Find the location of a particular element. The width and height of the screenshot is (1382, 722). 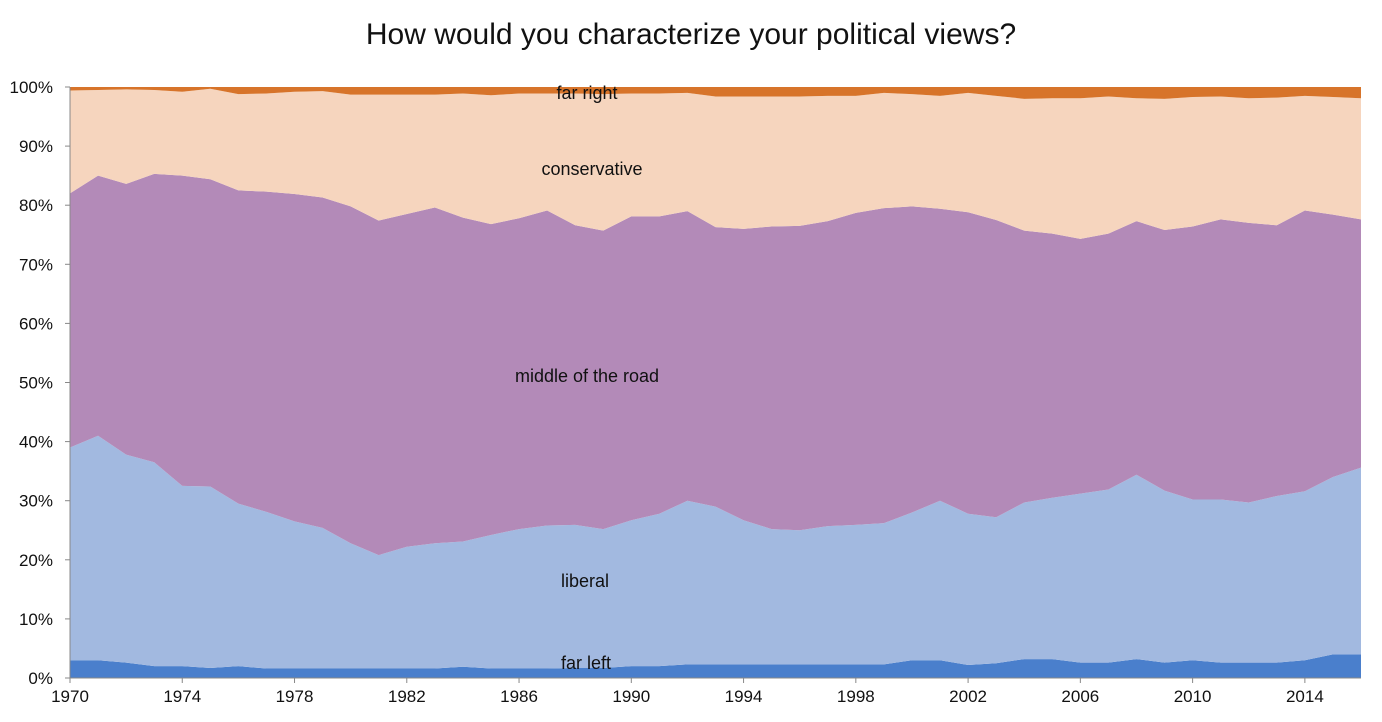

y-tick-label: 70% is located at coordinates (36, 264).